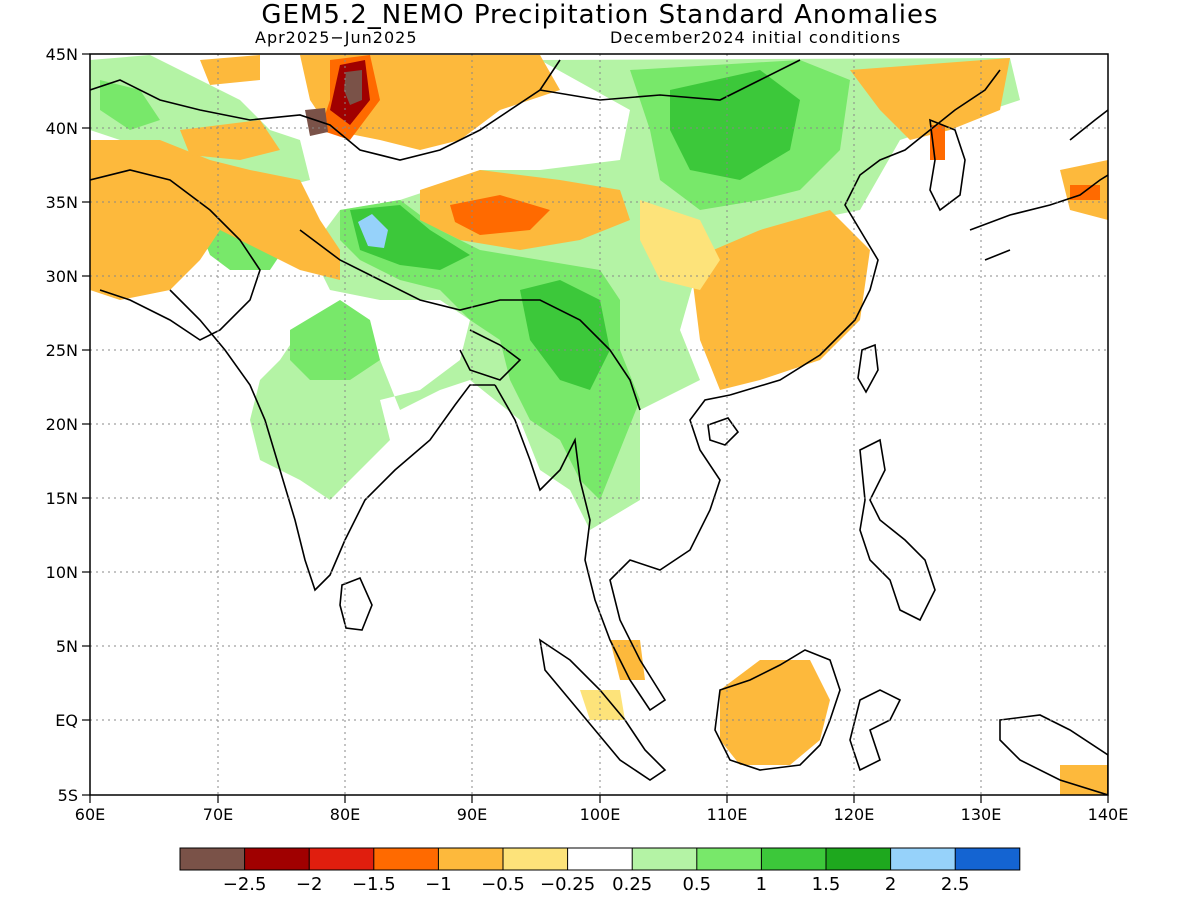 The width and height of the screenshot is (1200, 900). I want to click on colorbar-label: 0.5, so click(696, 884).